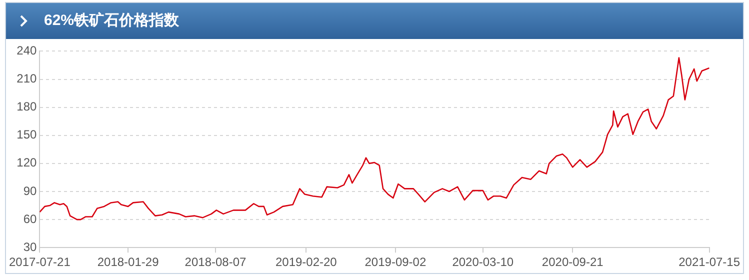  Describe the element at coordinates (709, 262) in the screenshot. I see `x-tick-label: 2021-07-15` at that location.